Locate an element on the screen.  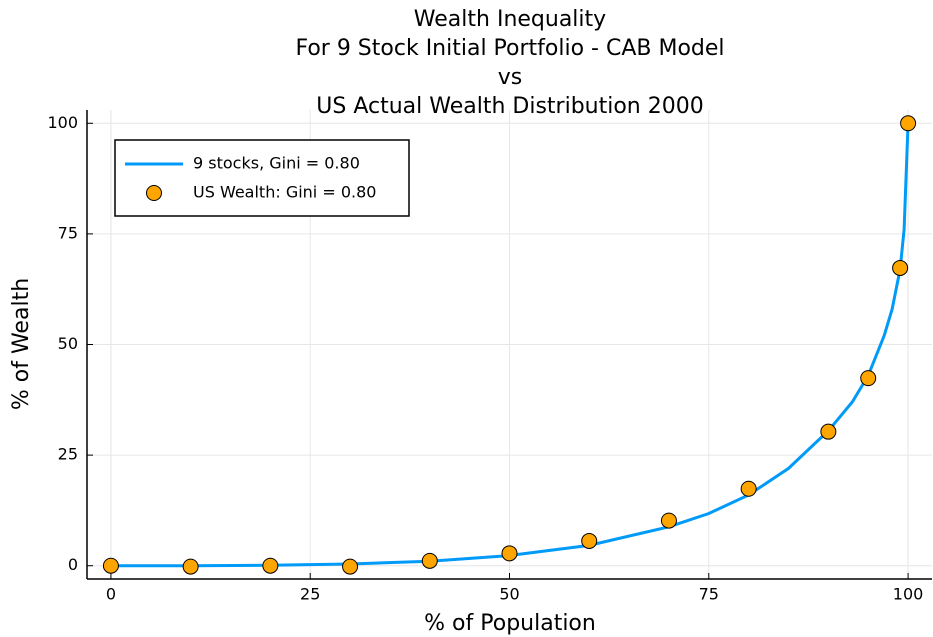
legend-swatch is located at coordinates (154, 193).